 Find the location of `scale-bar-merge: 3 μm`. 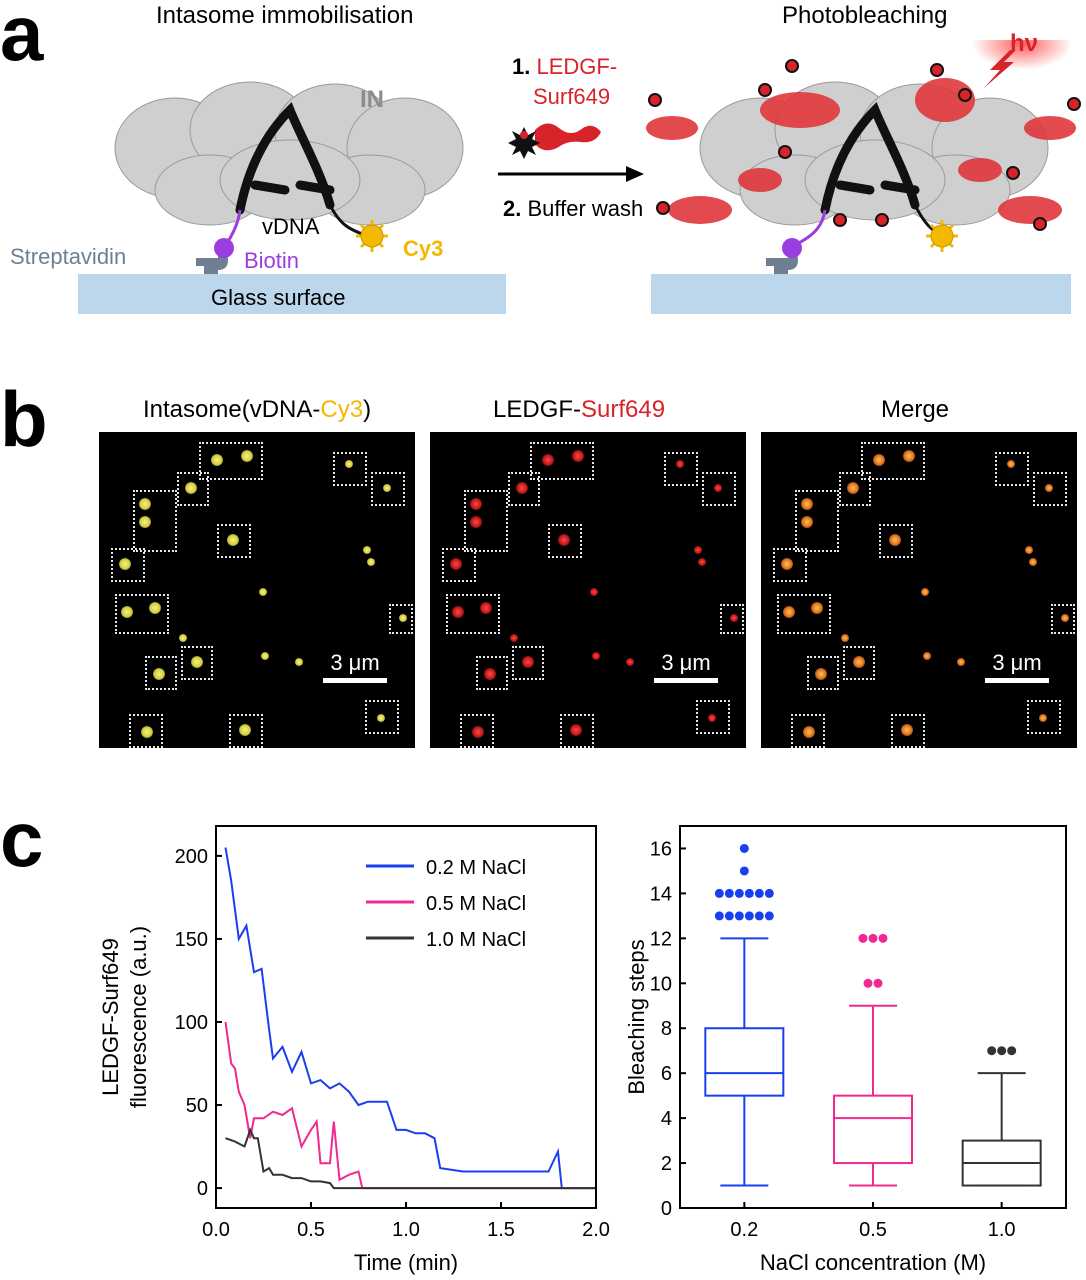

scale-bar-merge: 3 μm is located at coordinates (1017, 666).